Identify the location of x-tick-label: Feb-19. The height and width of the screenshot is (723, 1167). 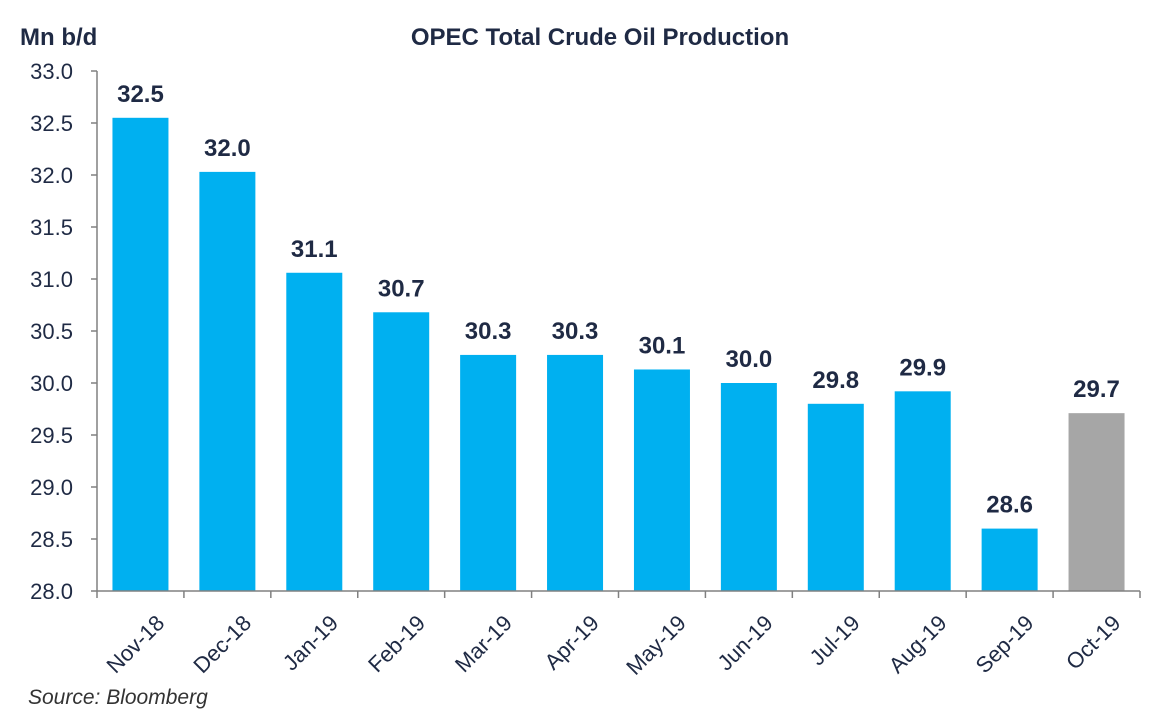
(396, 643).